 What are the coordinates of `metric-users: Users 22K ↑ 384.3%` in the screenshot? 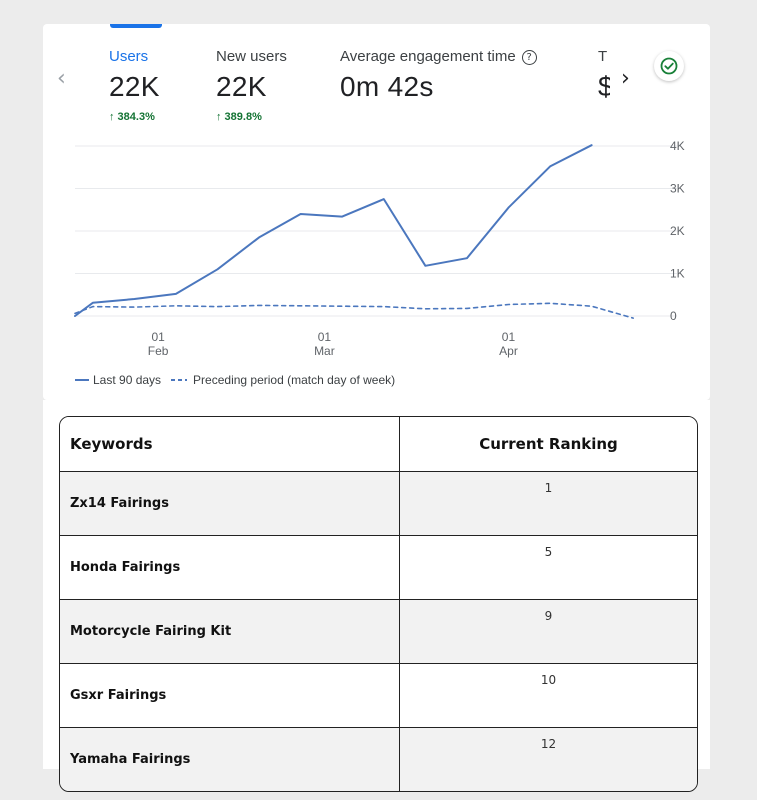 It's located at (134, 85).